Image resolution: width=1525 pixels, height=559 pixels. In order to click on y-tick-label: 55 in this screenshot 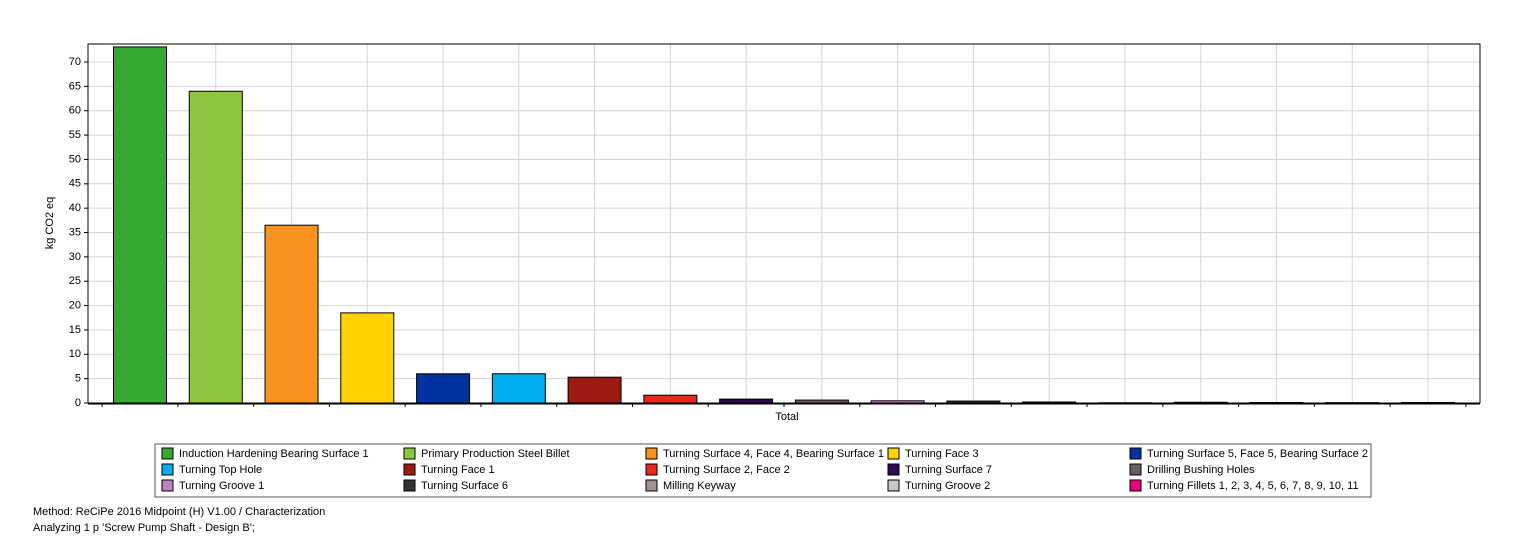, I will do `click(75, 135)`.